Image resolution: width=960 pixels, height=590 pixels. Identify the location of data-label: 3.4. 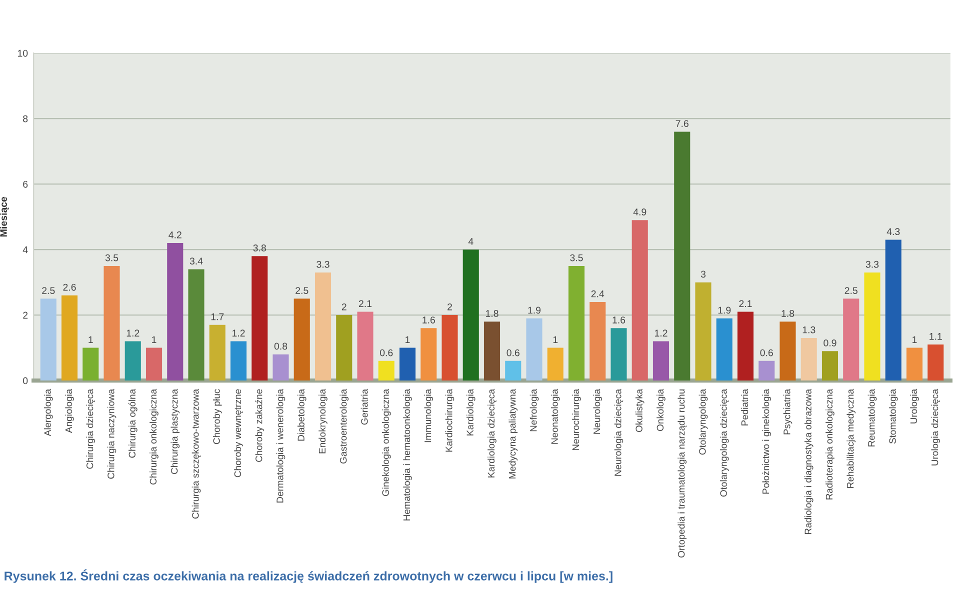
(196, 261).